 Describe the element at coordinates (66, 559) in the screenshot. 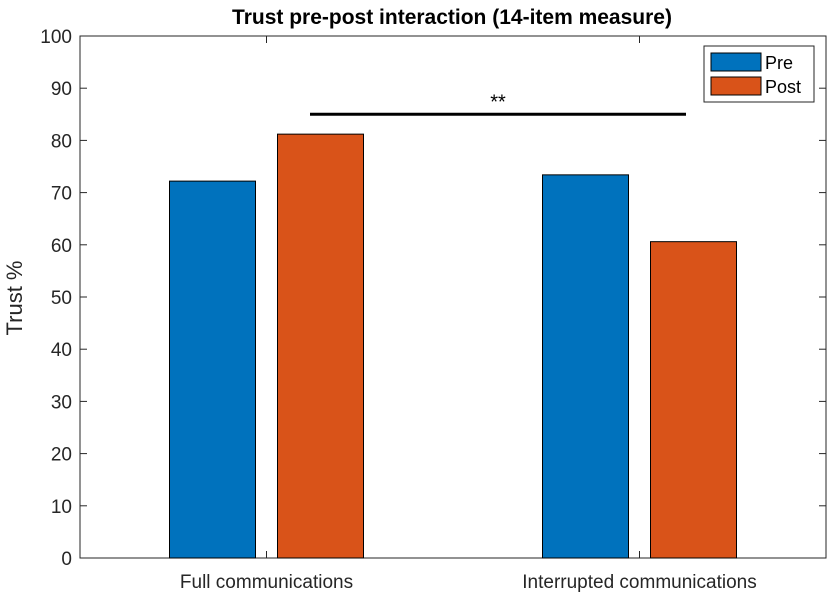

I see `y-tick-label: 0` at that location.